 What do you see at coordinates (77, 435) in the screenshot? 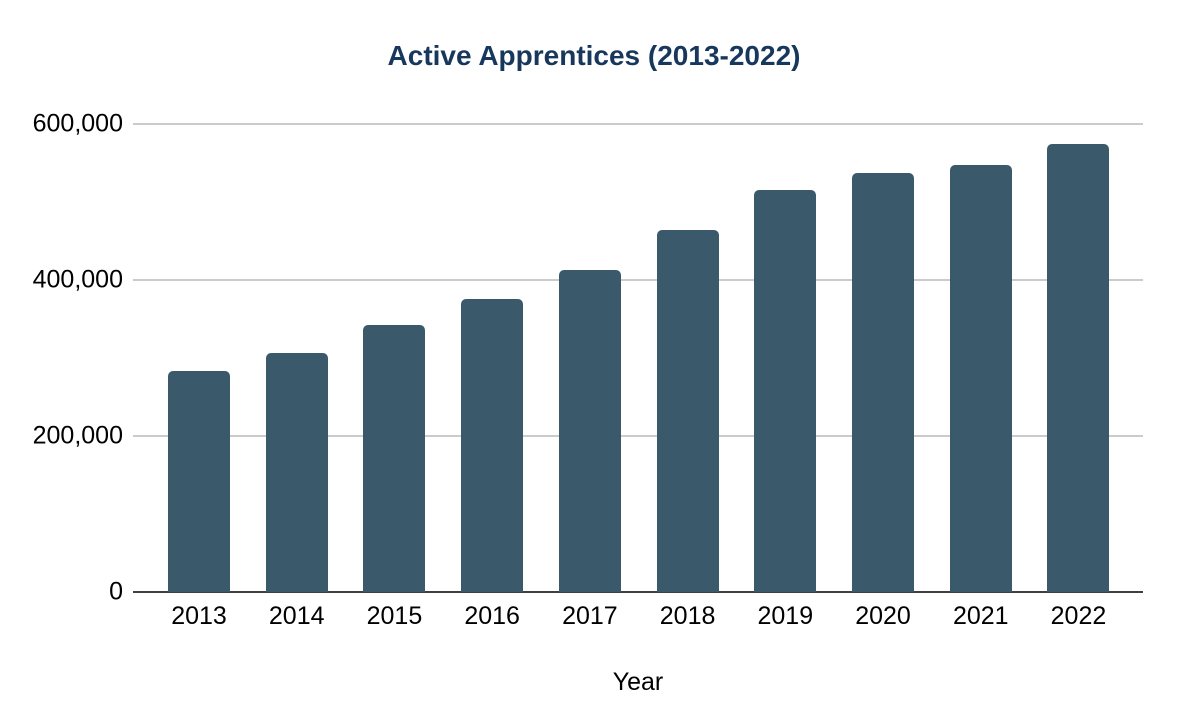
I see `y-tick-label: 200,000` at bounding box center [77, 435].